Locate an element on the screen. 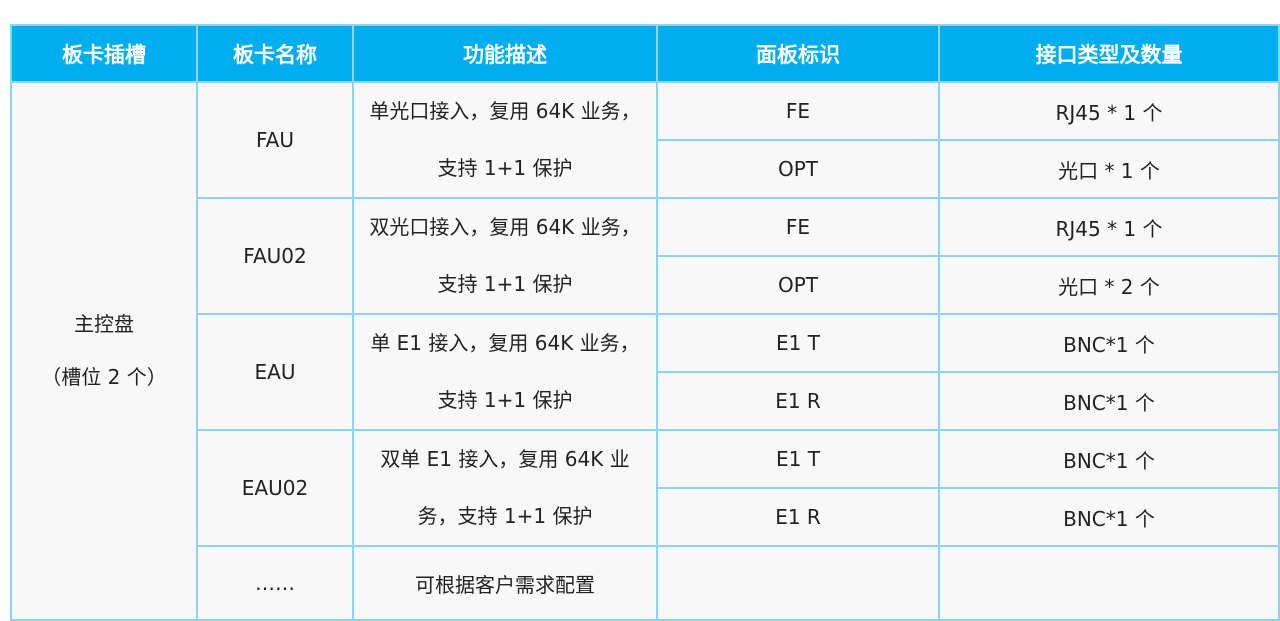  board-name: FAU02 is located at coordinates (275, 256).